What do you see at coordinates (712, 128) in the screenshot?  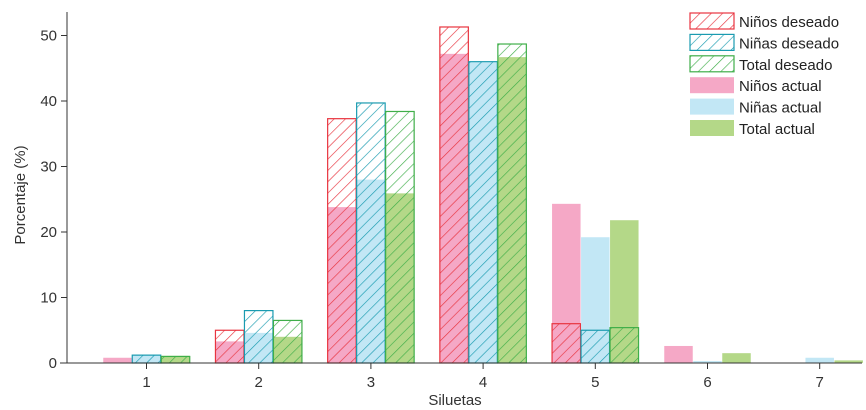 I see `legend-swatch-total-actual` at bounding box center [712, 128].